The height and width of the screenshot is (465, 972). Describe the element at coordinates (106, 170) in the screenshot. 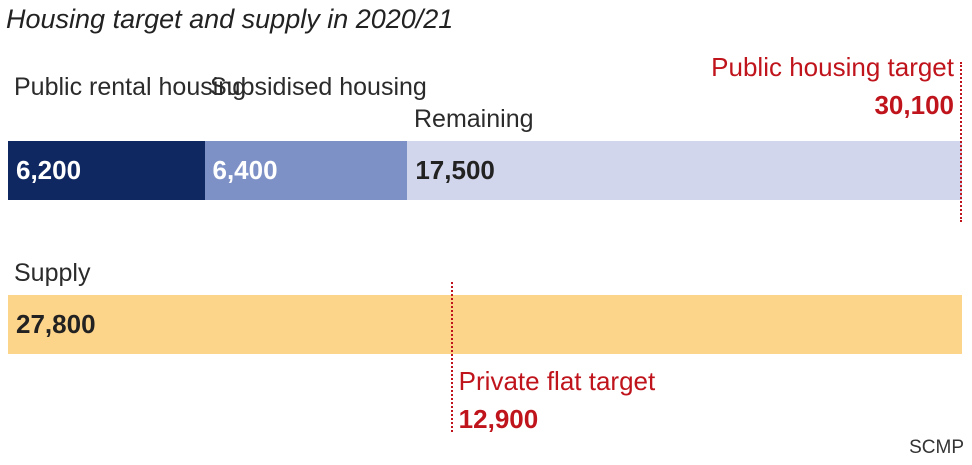

I see `bar-public-rental: 6,200` at that location.